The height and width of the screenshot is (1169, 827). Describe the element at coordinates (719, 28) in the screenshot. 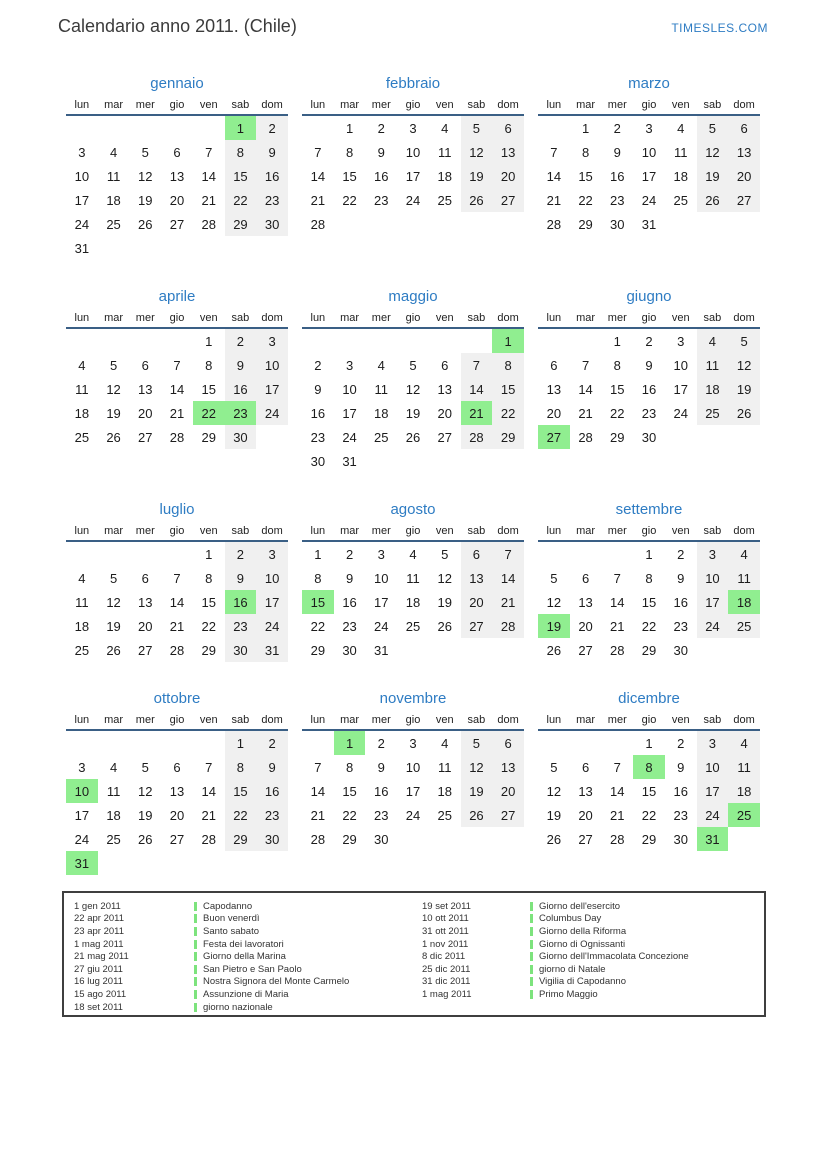

I see `site-link: TIMESLES.COM` at that location.